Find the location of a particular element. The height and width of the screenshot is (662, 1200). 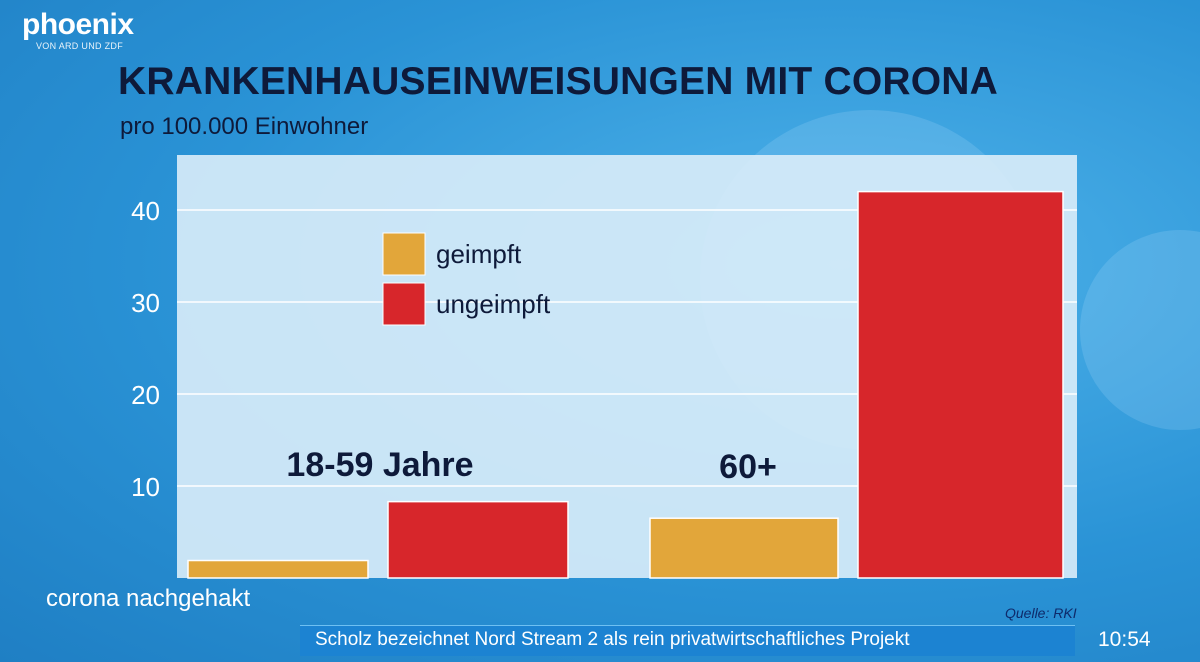

channel-name: phoenix is located at coordinates (78, 24).